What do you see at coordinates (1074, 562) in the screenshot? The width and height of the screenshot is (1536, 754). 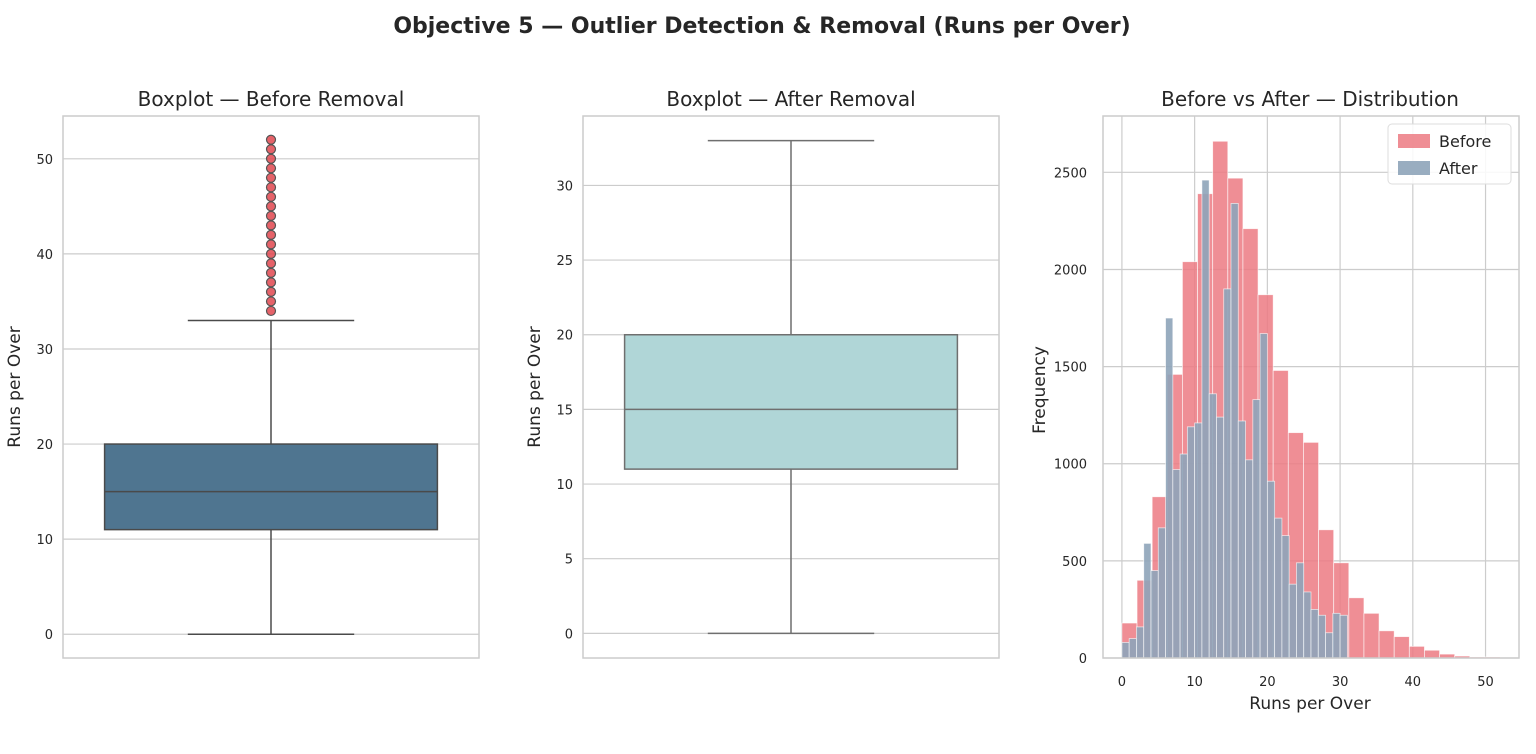 I see `y-tick-label: 500` at bounding box center [1074, 562].